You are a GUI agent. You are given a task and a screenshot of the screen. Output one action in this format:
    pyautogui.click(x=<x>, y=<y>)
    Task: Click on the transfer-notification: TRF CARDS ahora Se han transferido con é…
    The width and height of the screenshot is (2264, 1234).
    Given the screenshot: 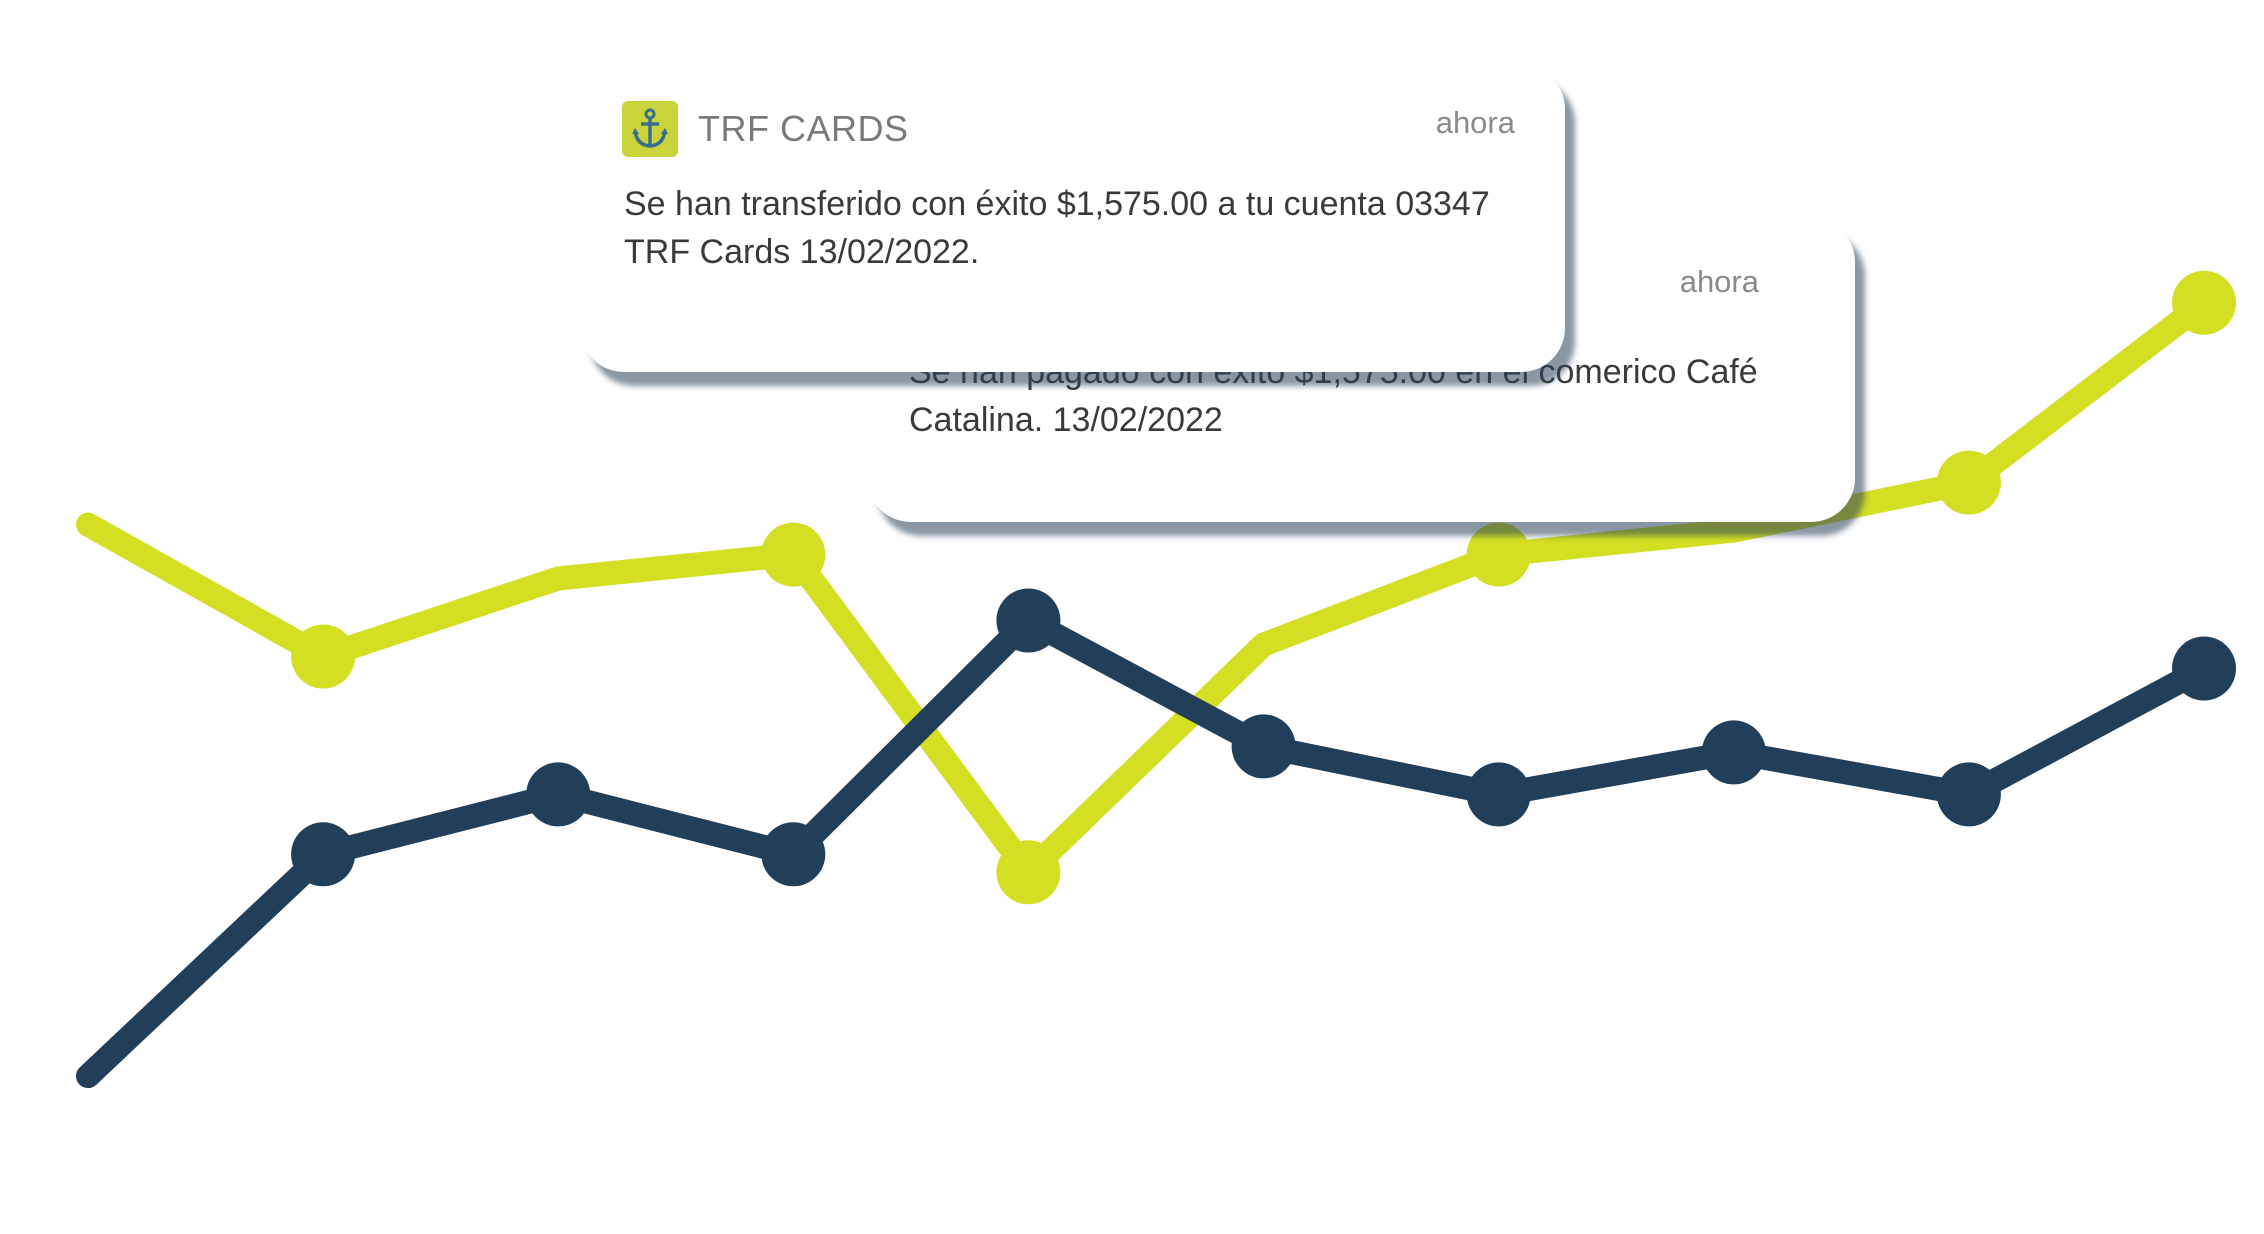 What is the action you would take?
    pyautogui.click(x=1072, y=218)
    